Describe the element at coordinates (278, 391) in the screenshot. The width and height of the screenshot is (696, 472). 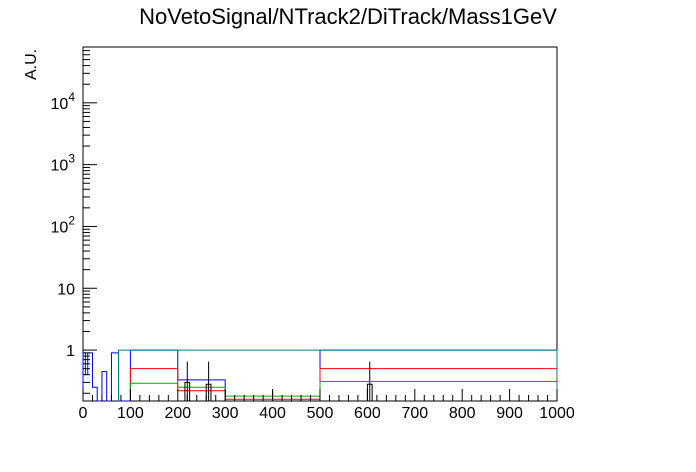
I see `series-4-step-line` at that location.